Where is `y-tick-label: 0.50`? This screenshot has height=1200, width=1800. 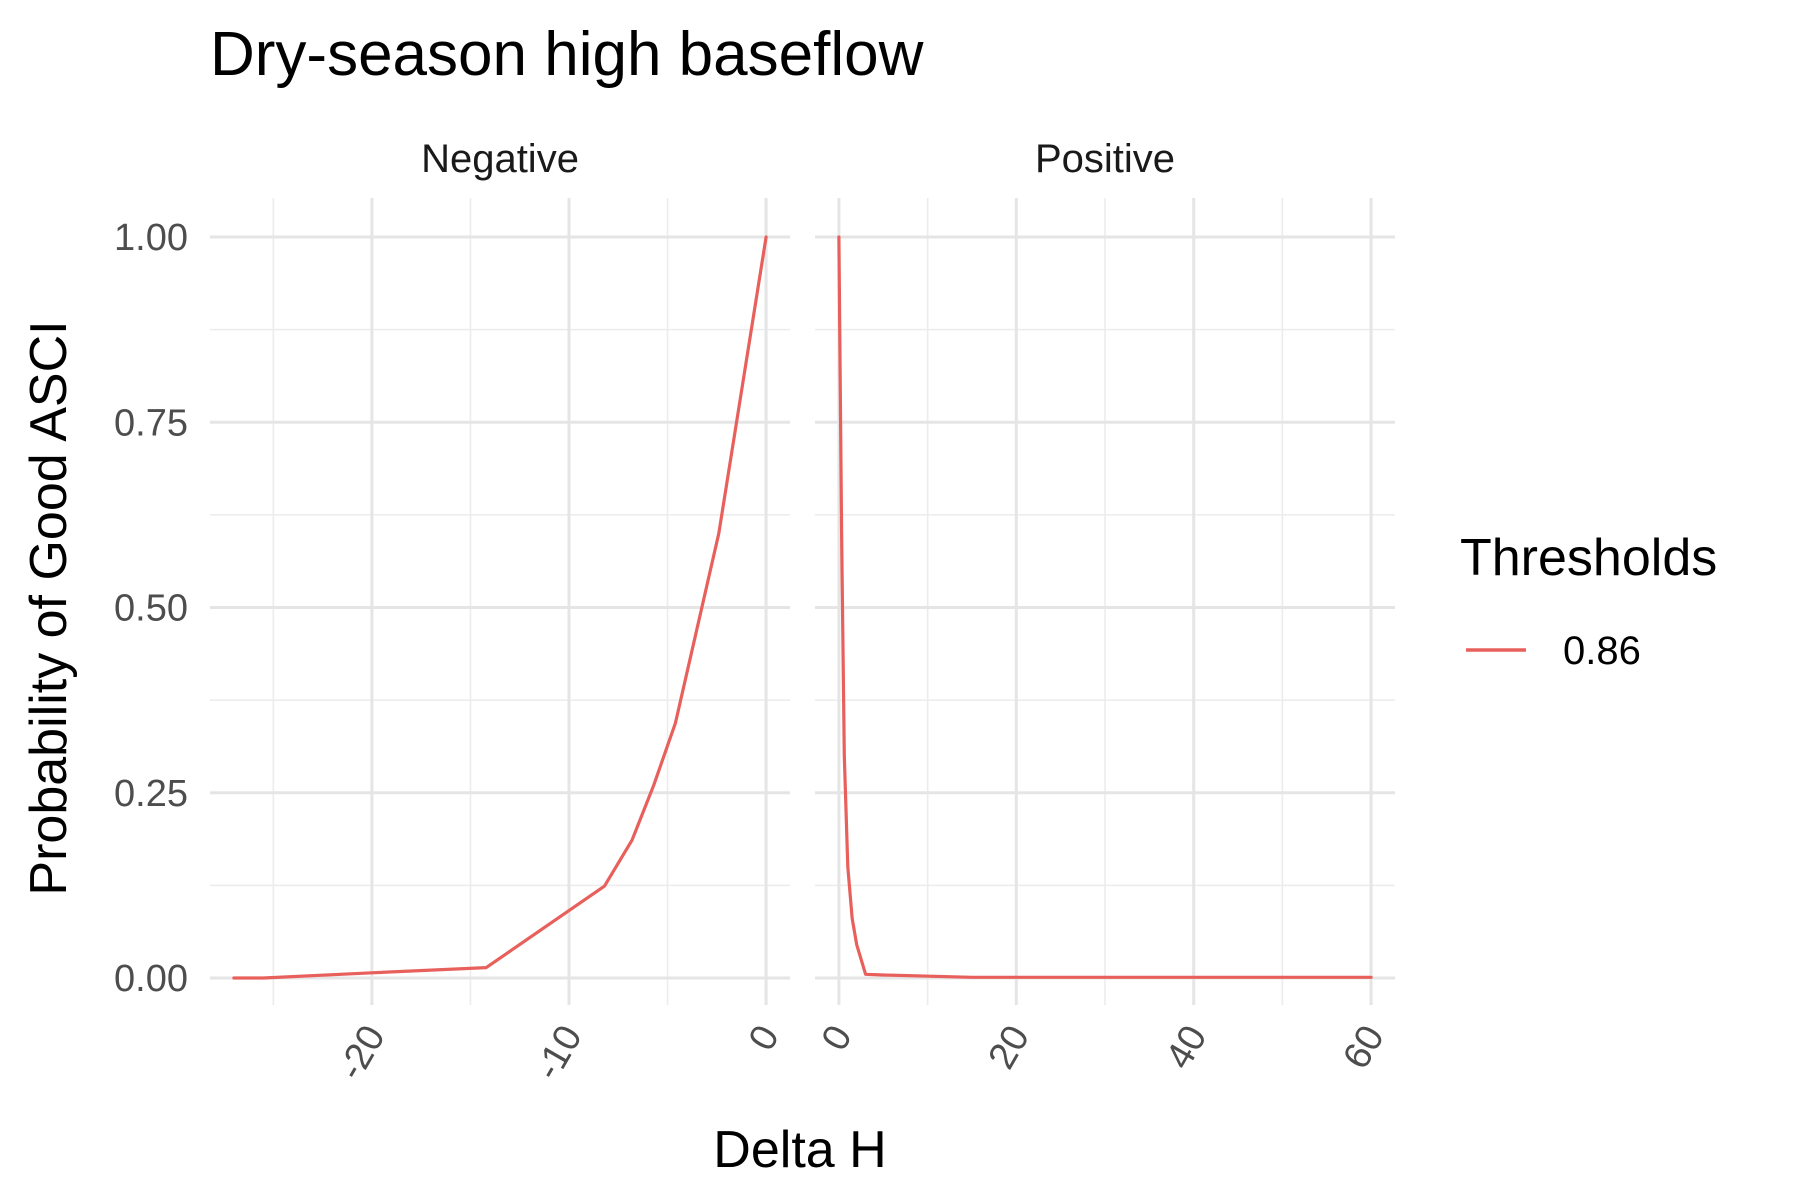 y-tick-label: 0.50 is located at coordinates (151, 609).